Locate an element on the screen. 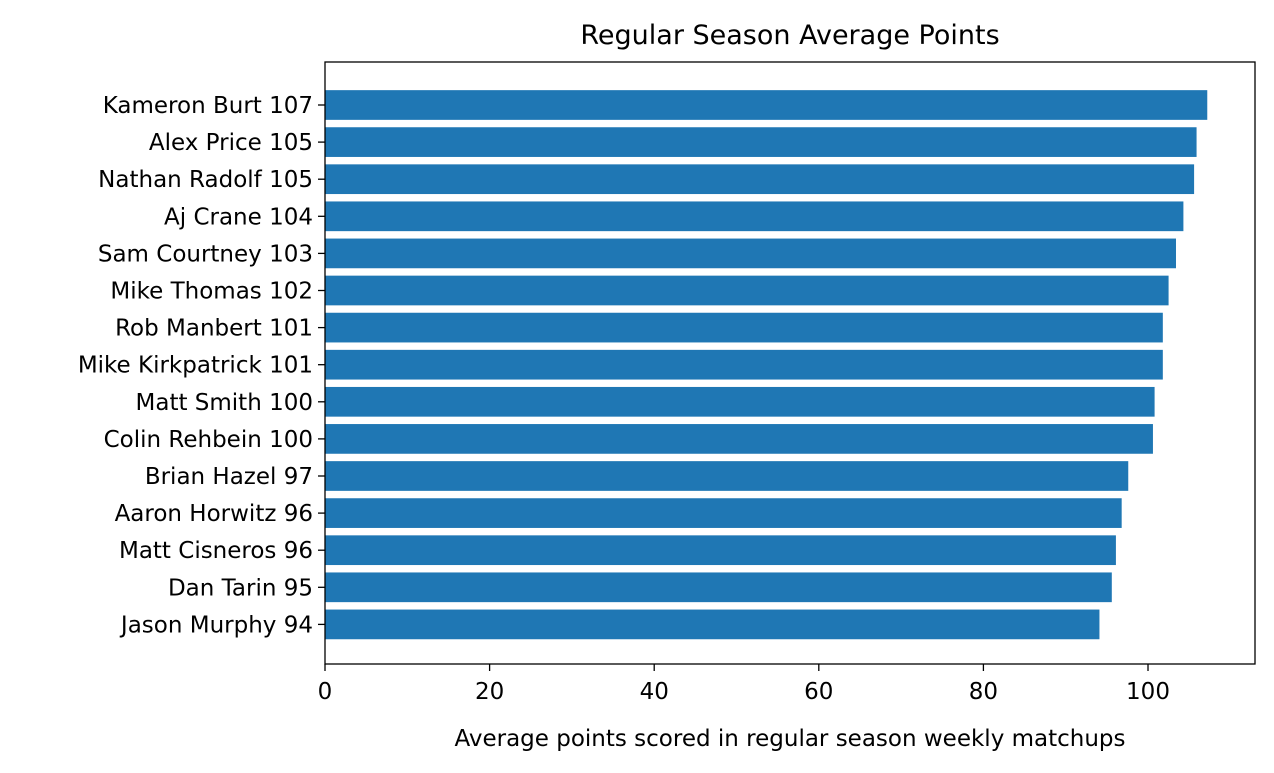 This screenshot has width=1274, height=773. y-tick-label: Alex Price 105 is located at coordinates (231, 143).